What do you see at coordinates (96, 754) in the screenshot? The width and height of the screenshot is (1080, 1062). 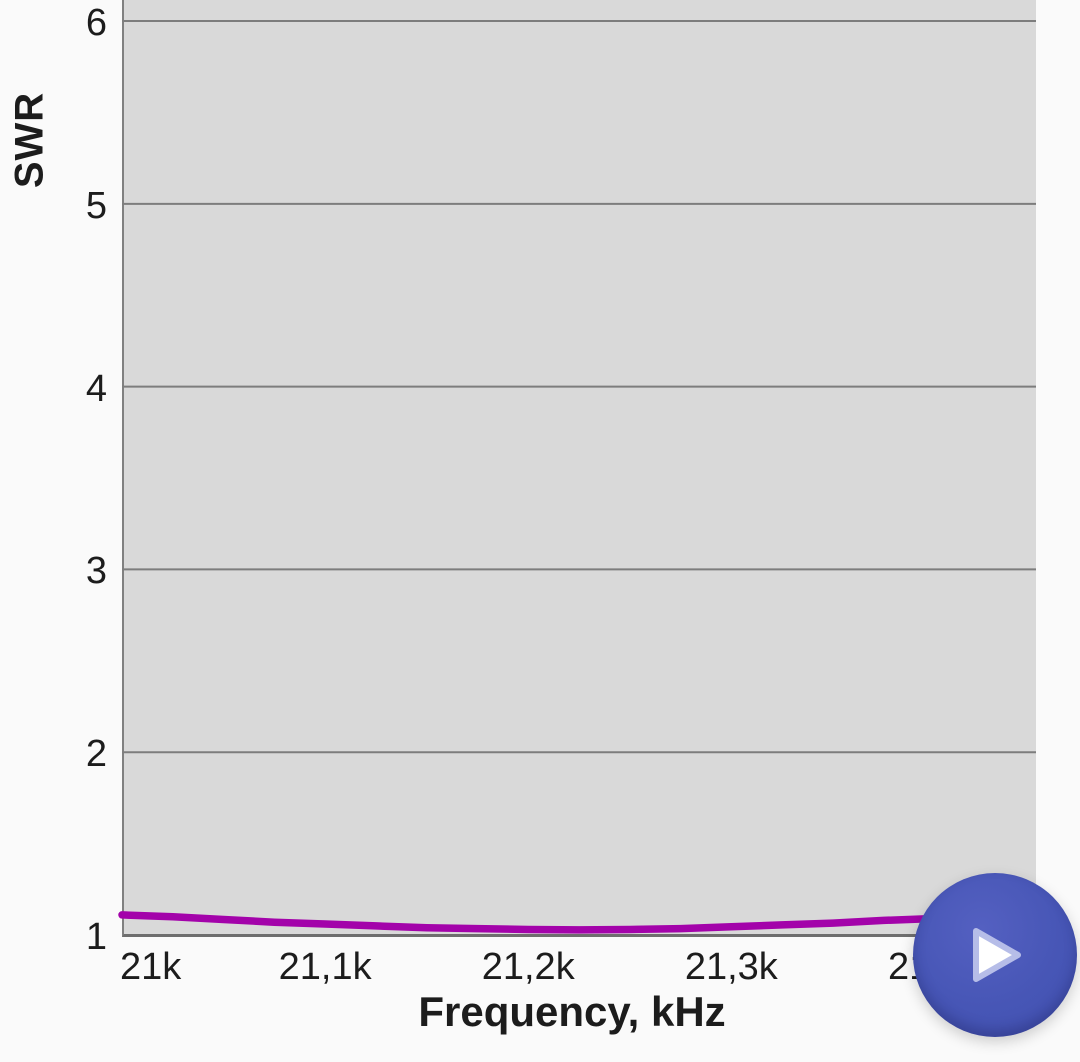 I see `y-tick-label: 2` at bounding box center [96, 754].